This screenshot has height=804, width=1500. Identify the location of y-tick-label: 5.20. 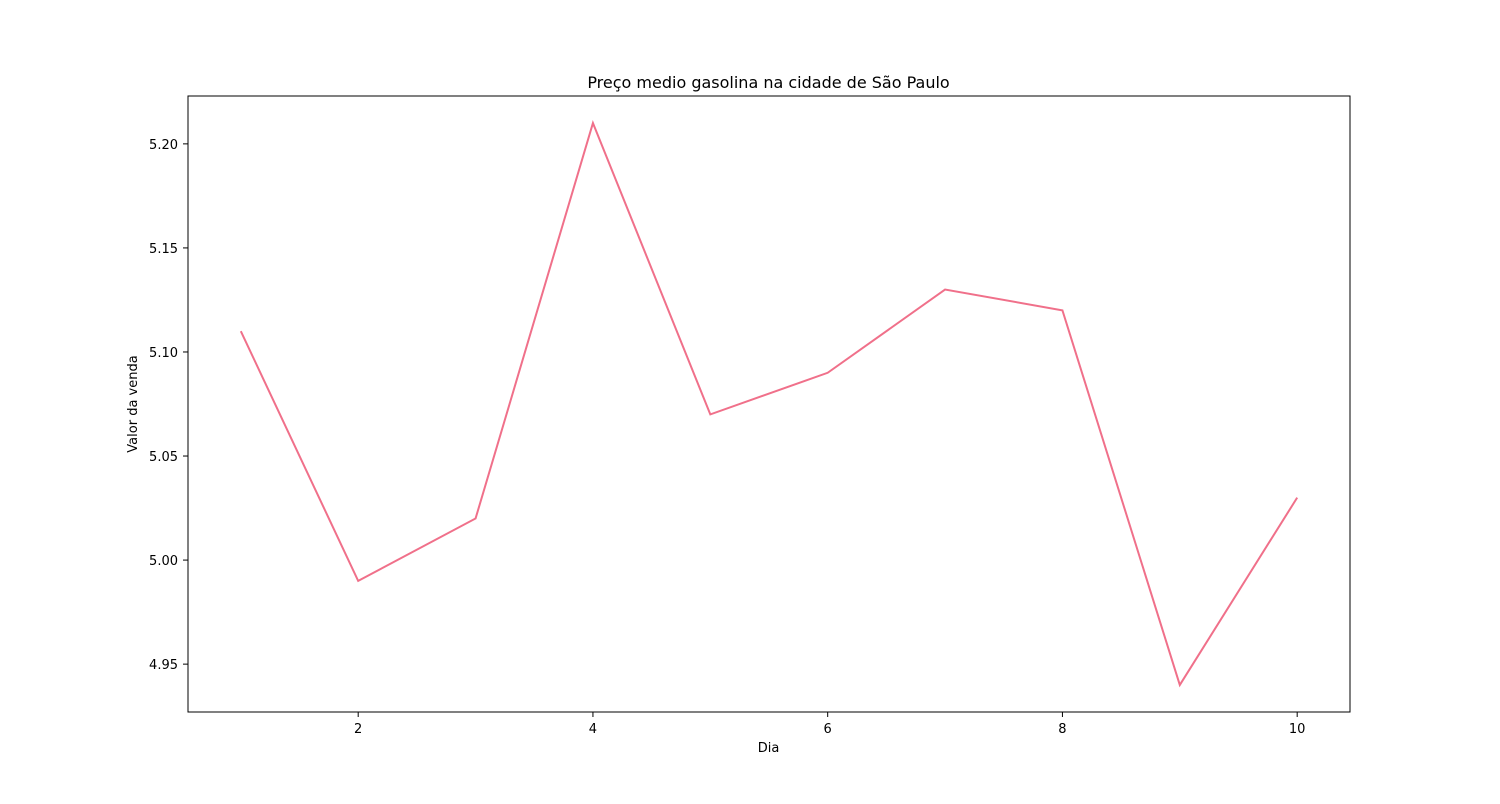
(163, 145).